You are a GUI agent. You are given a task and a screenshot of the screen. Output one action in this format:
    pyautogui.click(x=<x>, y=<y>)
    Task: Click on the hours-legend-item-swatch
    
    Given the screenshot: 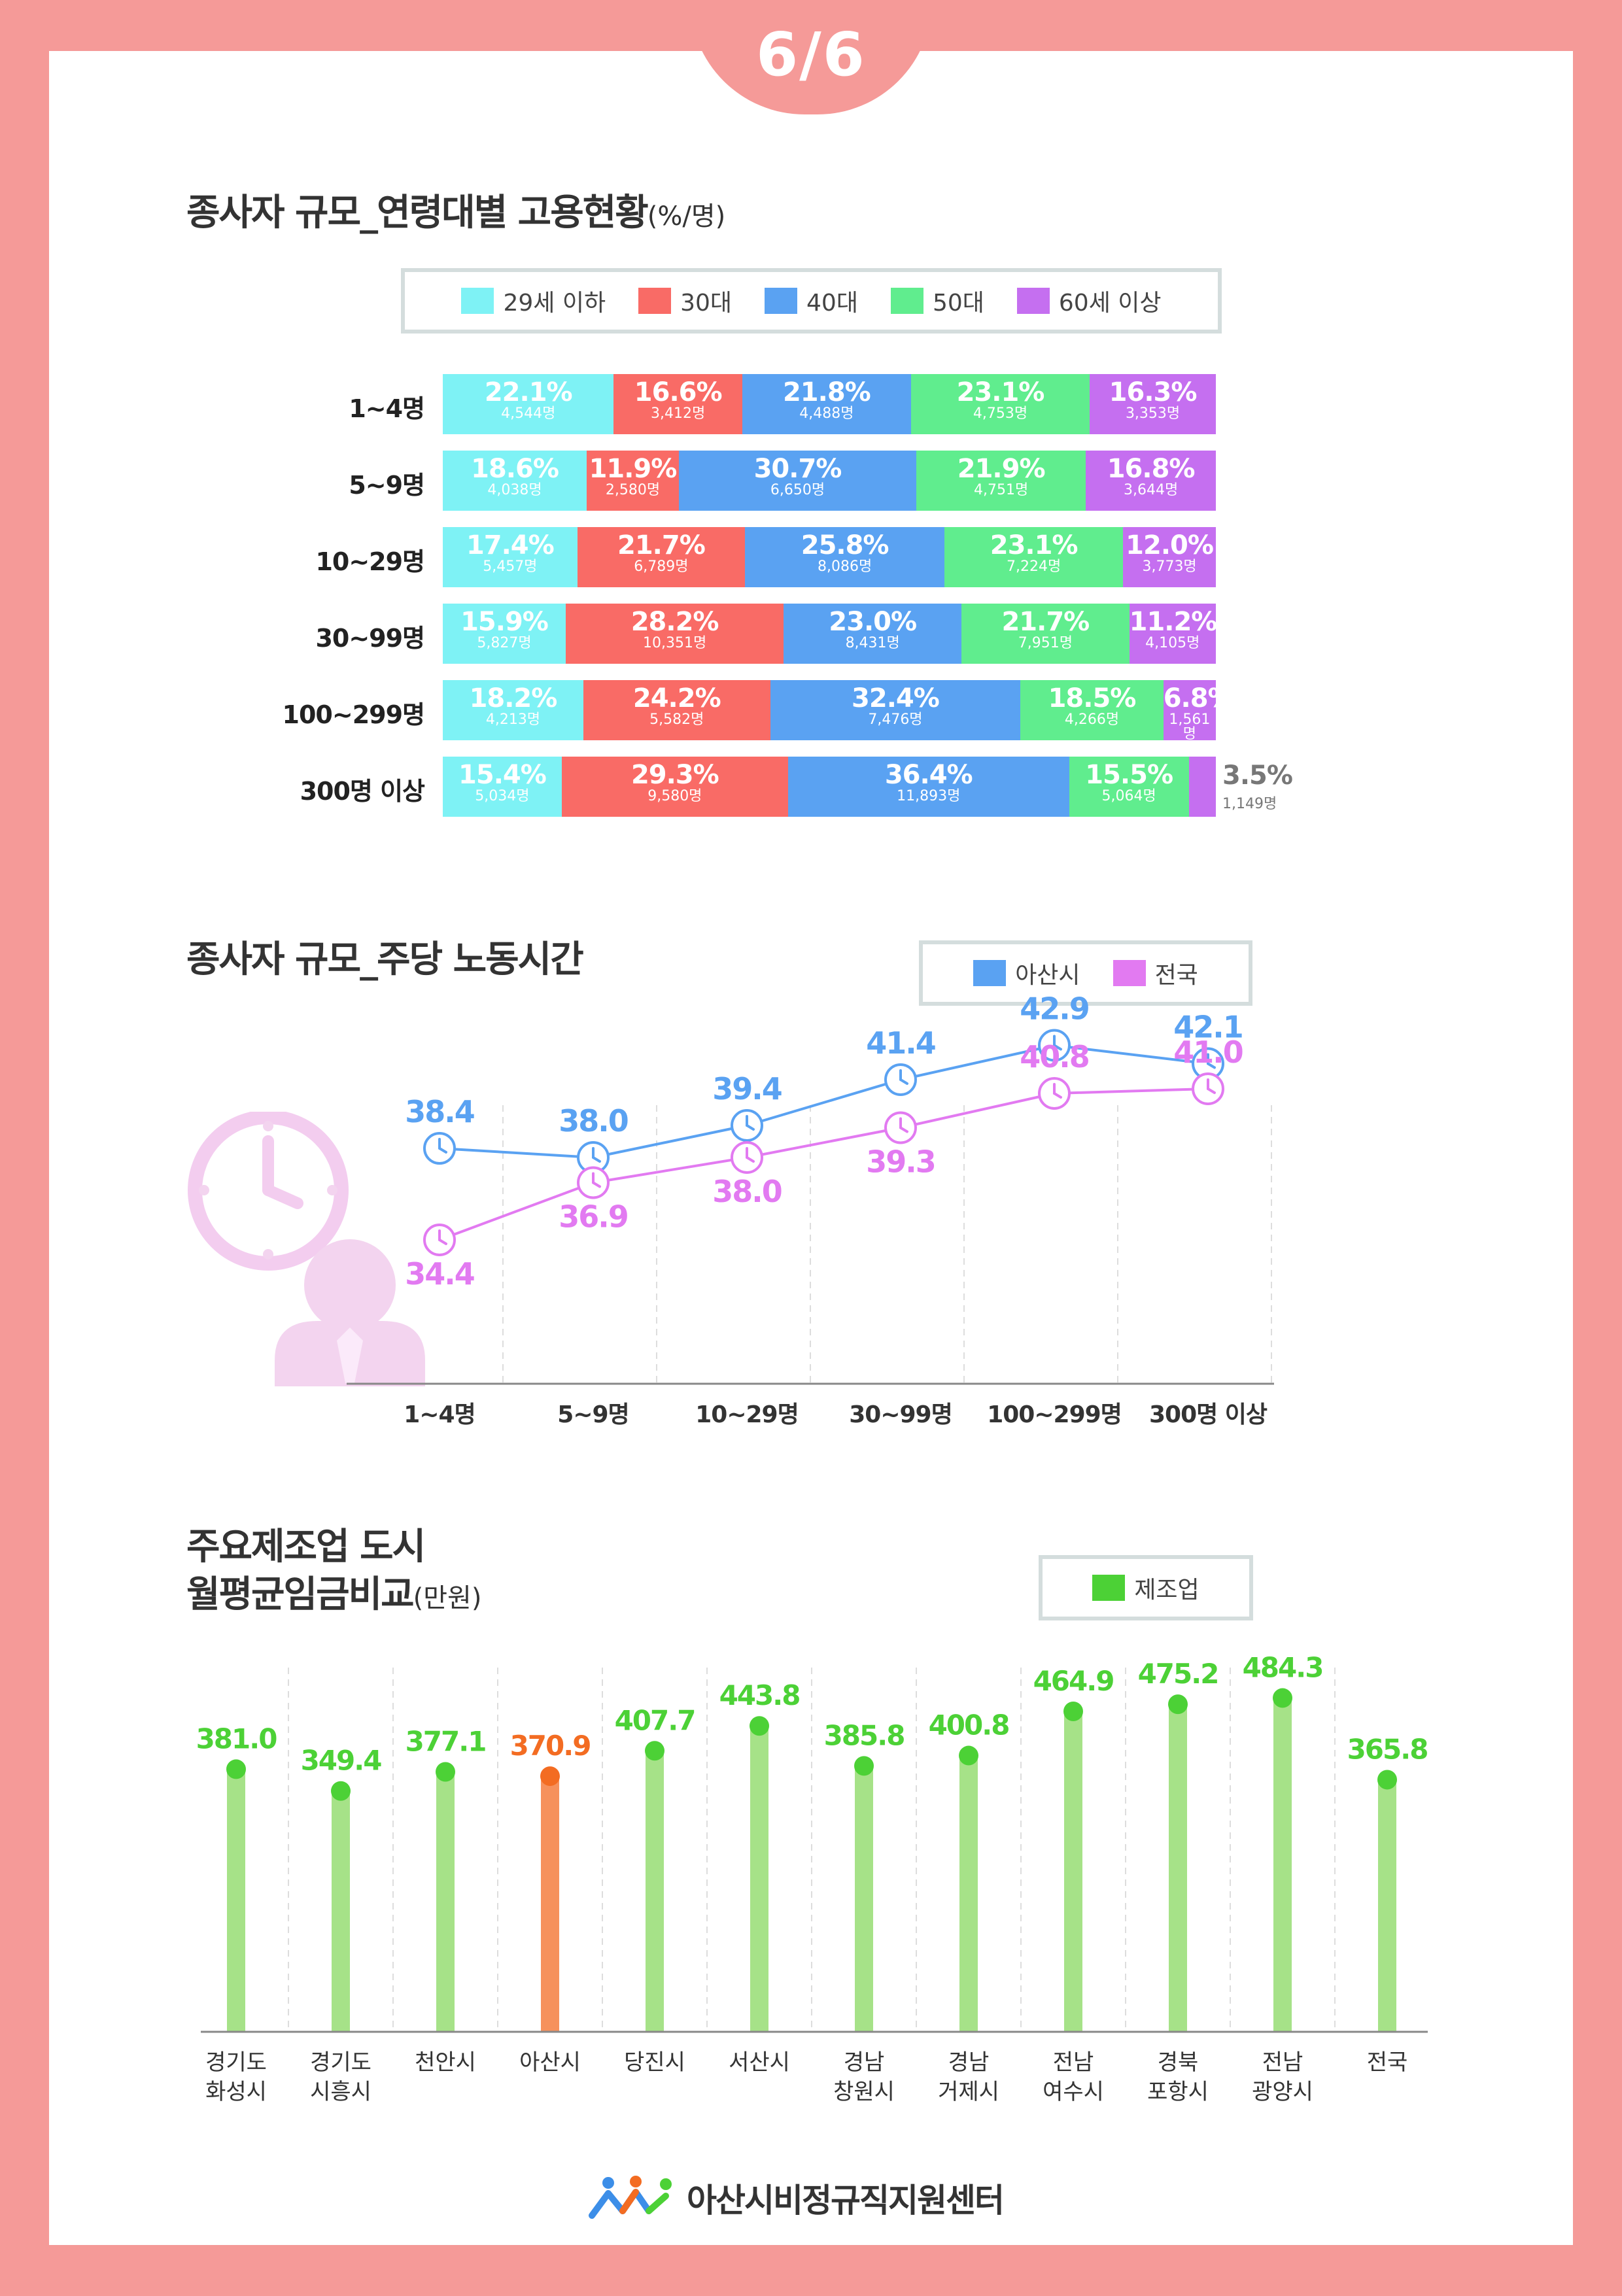 What is the action you would take?
    pyautogui.click(x=1129, y=973)
    